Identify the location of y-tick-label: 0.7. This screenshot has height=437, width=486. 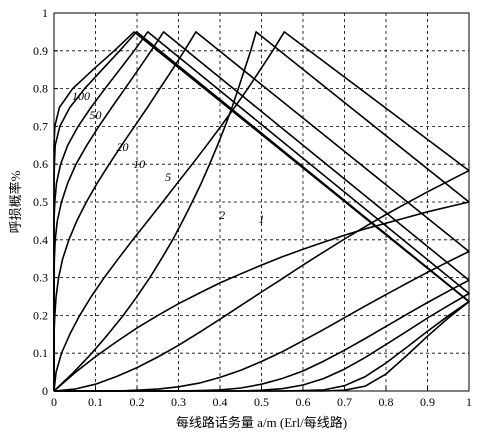
(40, 126).